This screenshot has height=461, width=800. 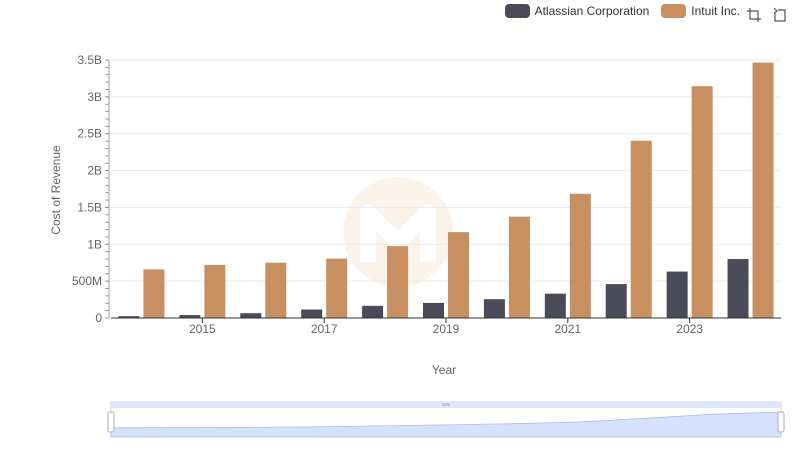 I want to click on bar-intuit-2019, so click(x=458, y=275).